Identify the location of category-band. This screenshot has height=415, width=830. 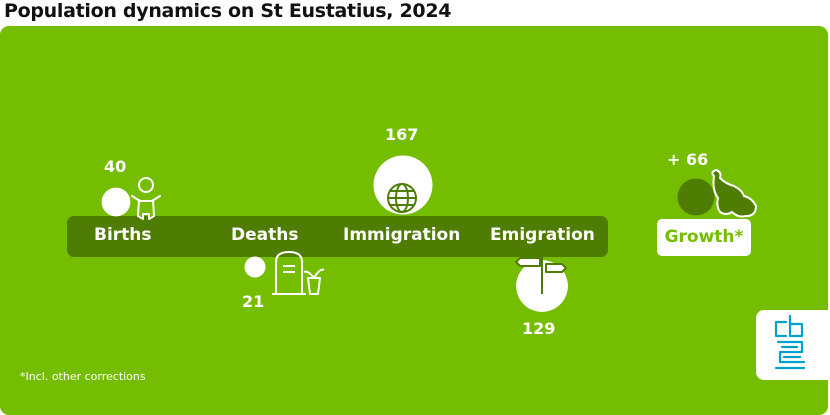
(337, 236).